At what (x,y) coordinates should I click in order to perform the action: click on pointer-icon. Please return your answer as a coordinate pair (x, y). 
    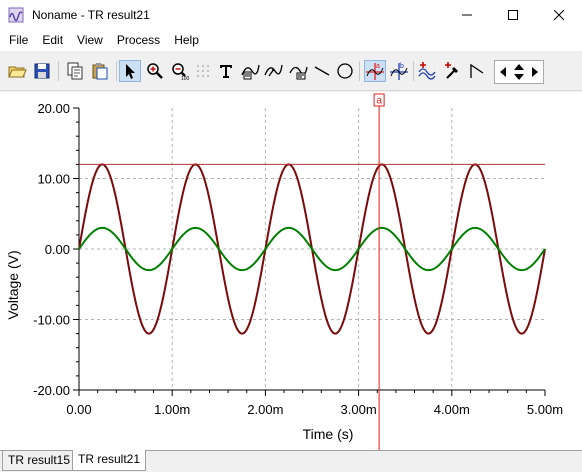
    Looking at the image, I should click on (130, 71).